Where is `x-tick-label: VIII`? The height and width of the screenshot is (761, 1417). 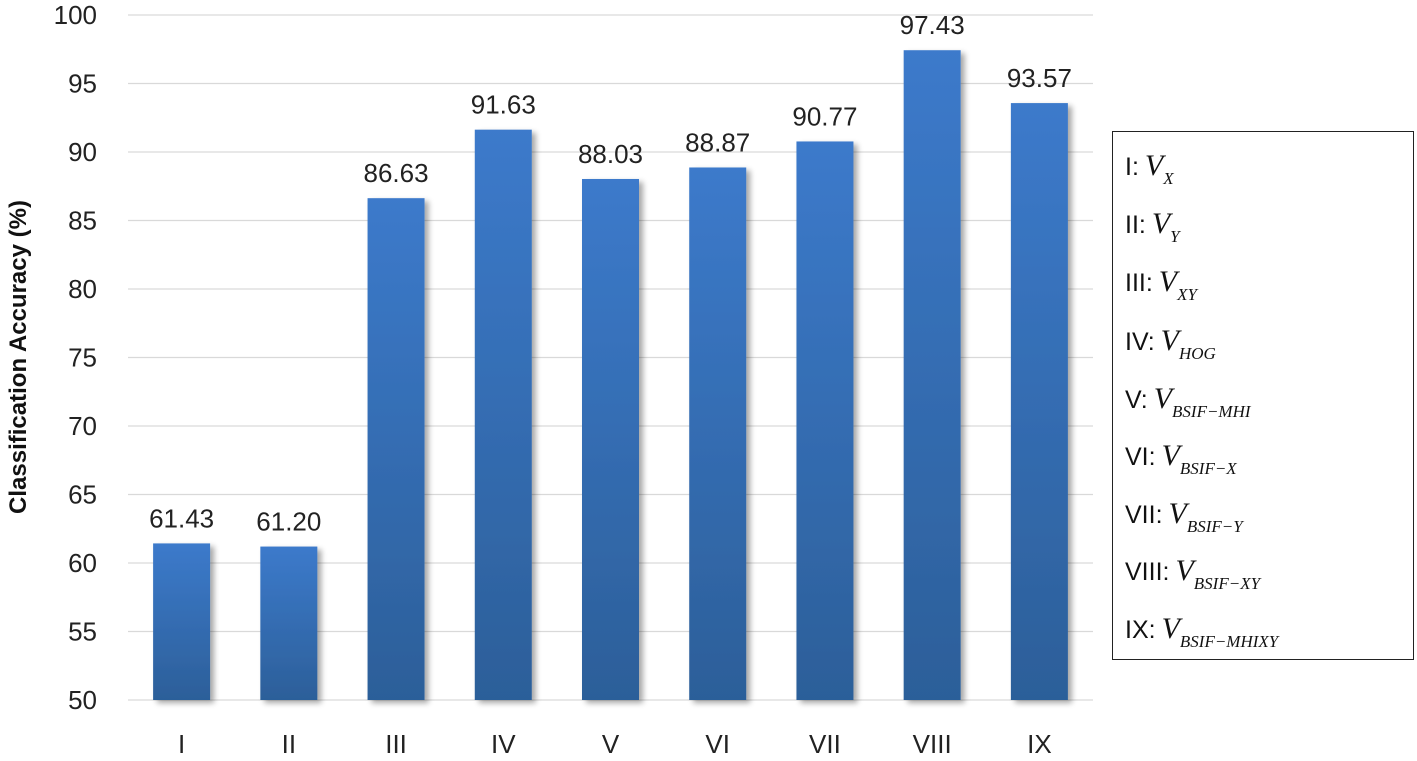
x-tick-label: VIII is located at coordinates (932, 742).